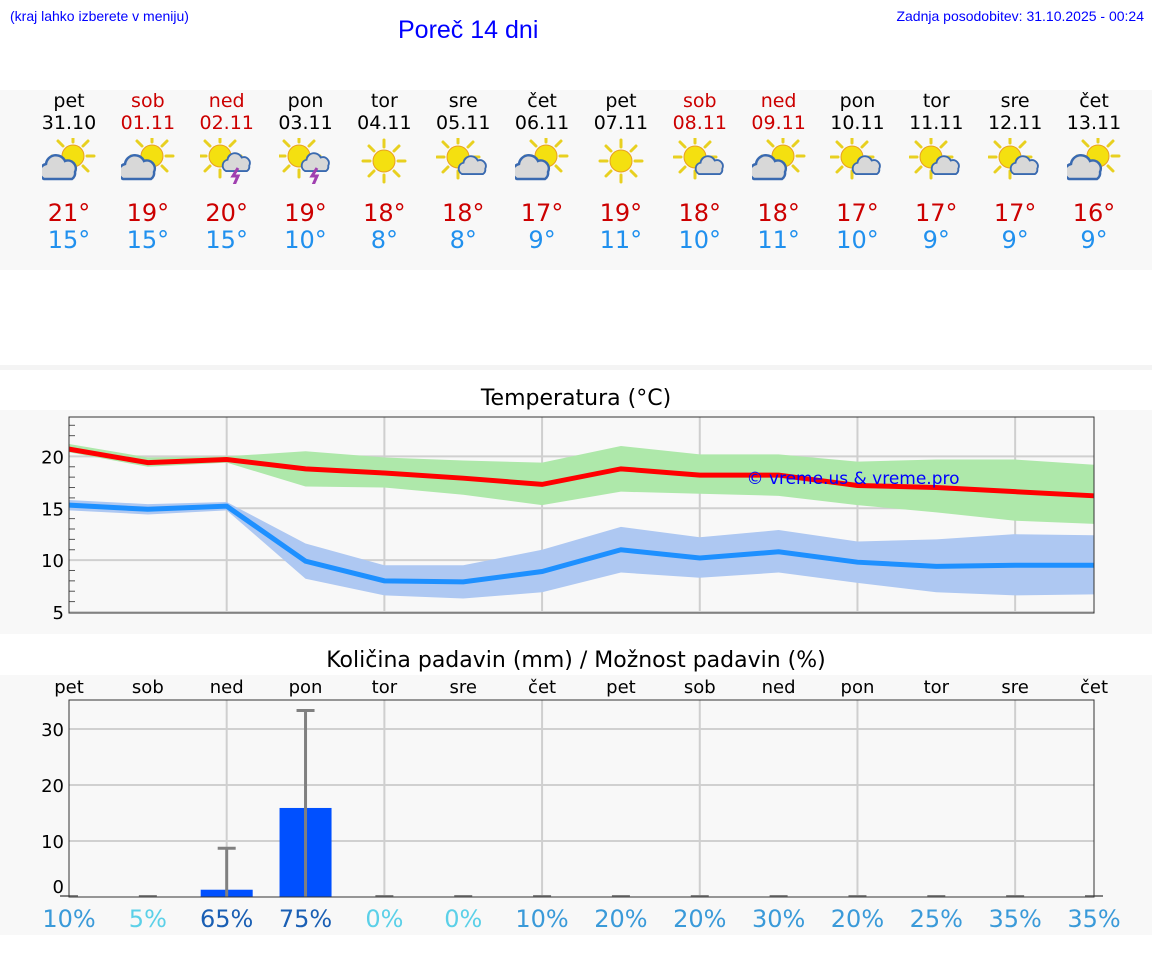 The image size is (1152, 975). Describe the element at coordinates (227, 172) in the screenshot. I see `day-column: ned 02.11 20° 15°` at that location.